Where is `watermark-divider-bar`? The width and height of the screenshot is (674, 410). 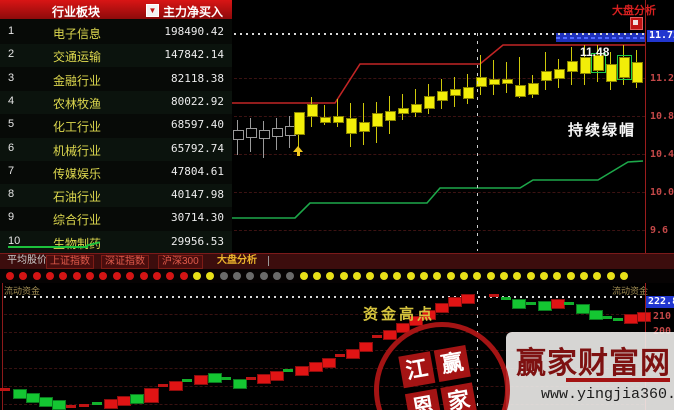
watermark-divider-bar is located at coordinates (618, 380).